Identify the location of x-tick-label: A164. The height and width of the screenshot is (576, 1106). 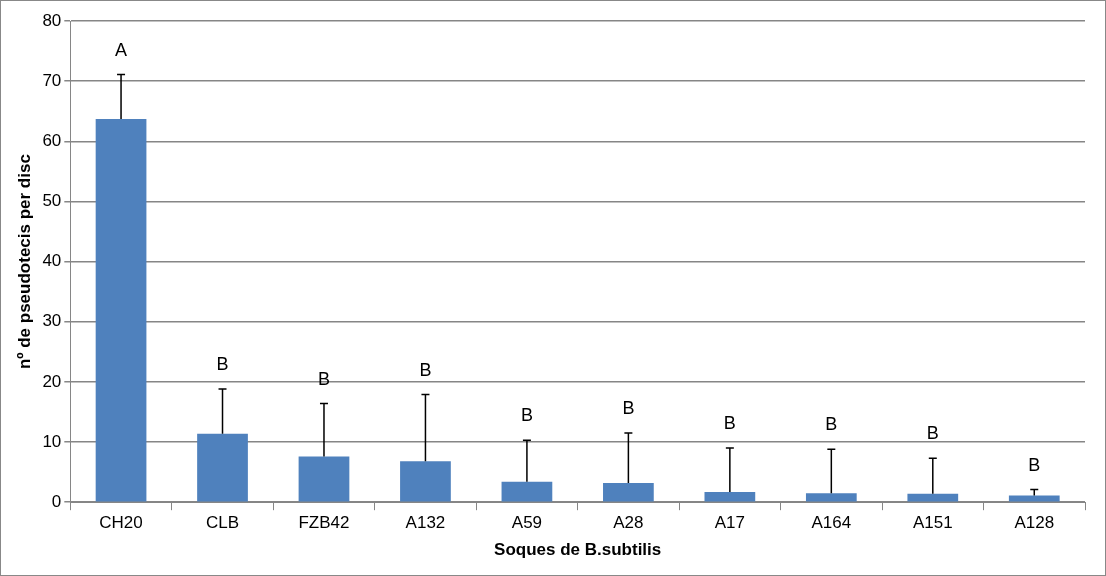
(831, 523).